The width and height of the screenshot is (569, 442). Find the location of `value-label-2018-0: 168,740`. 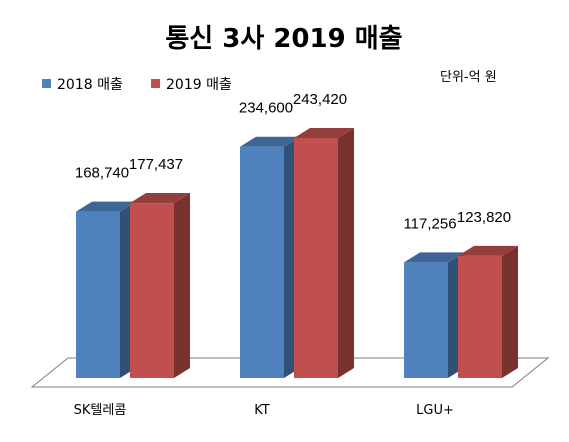

value-label-2018-0: 168,740 is located at coordinates (102, 173).